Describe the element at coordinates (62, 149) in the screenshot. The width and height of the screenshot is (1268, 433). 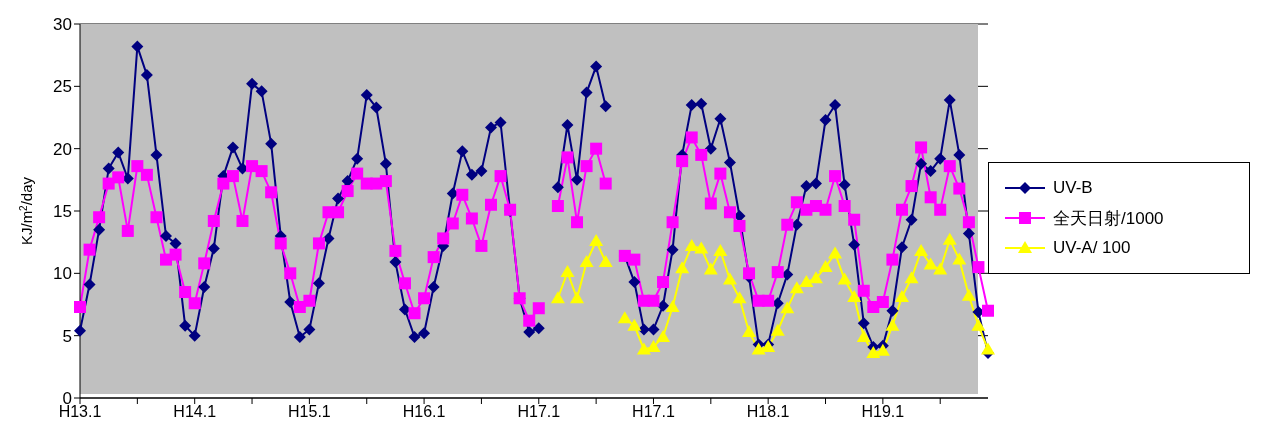
I see `y-tick-label: 20` at that location.